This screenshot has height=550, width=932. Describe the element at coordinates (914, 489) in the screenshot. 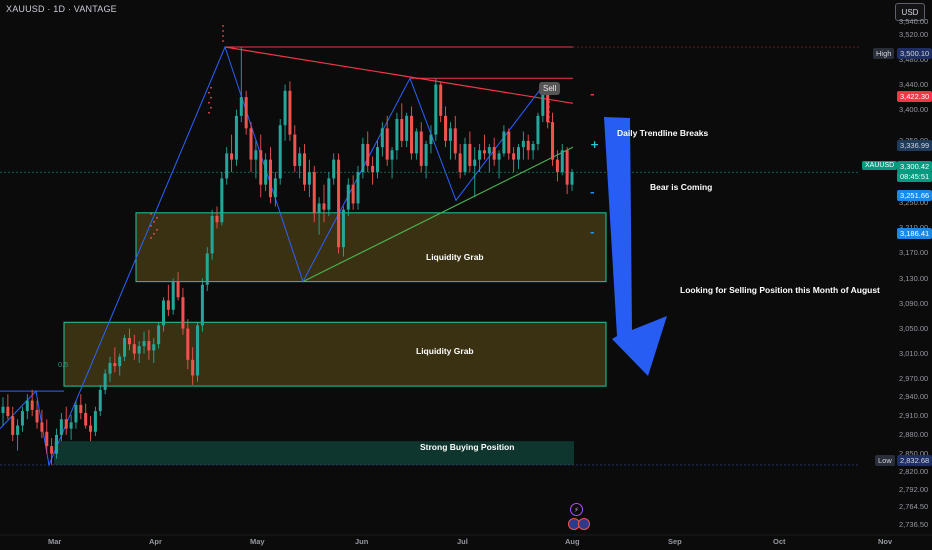

I see `price-axis-tick: 2,792.00` at that location.